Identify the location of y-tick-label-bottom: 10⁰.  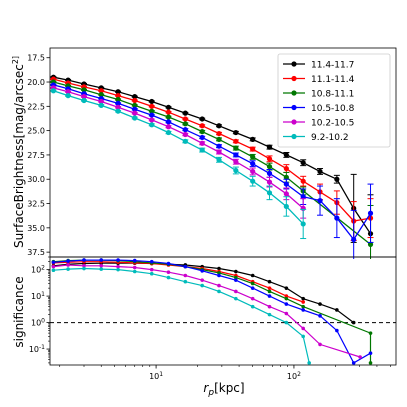
(38, 322).